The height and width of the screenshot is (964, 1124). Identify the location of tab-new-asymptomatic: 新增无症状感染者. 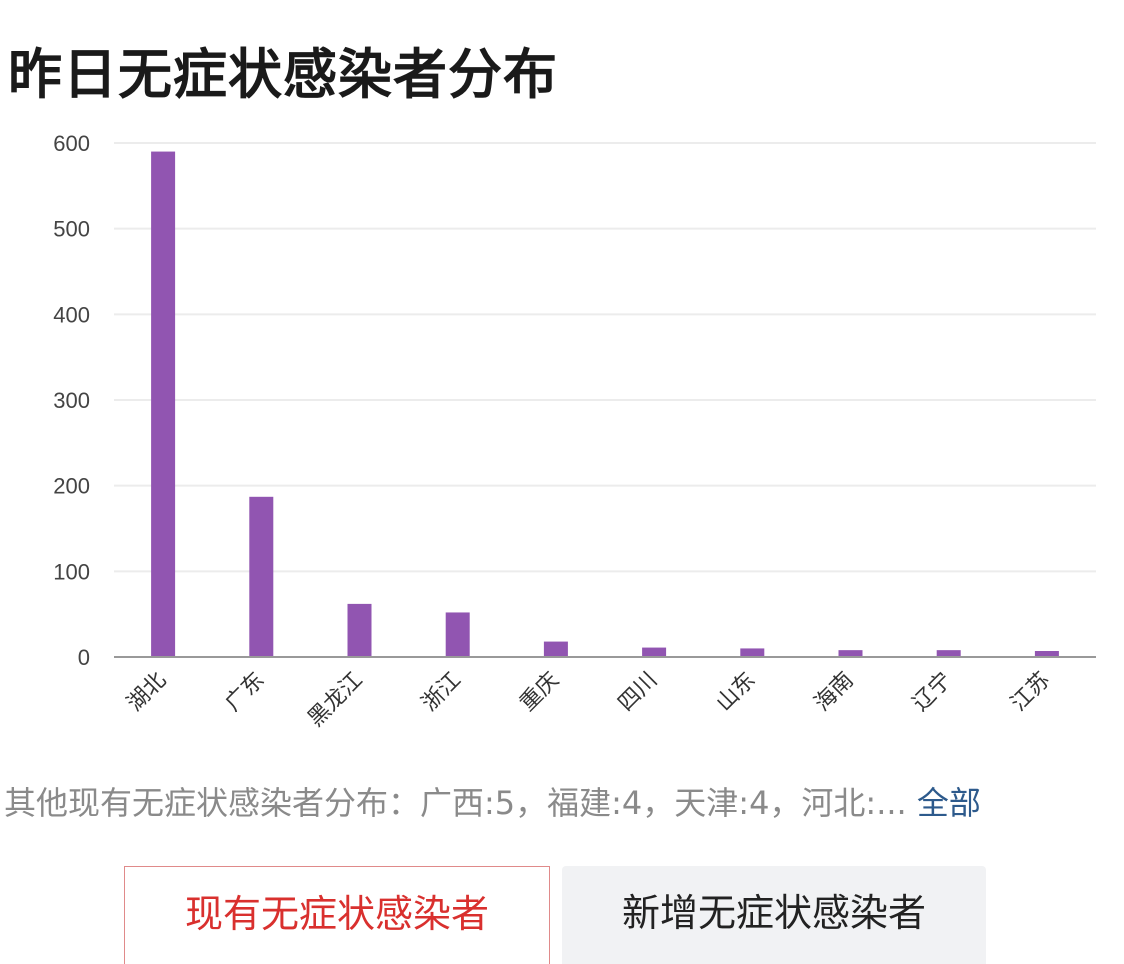
(774, 915).